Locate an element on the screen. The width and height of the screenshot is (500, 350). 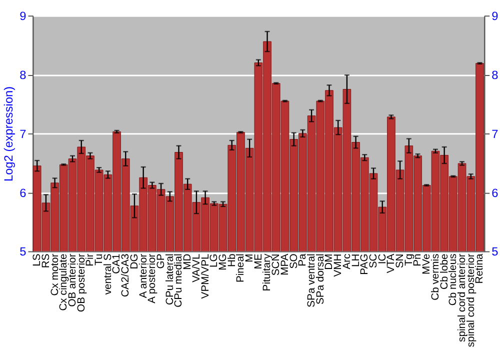
x-tick-label: spinal cord posterior is located at coordinates (471, 300).